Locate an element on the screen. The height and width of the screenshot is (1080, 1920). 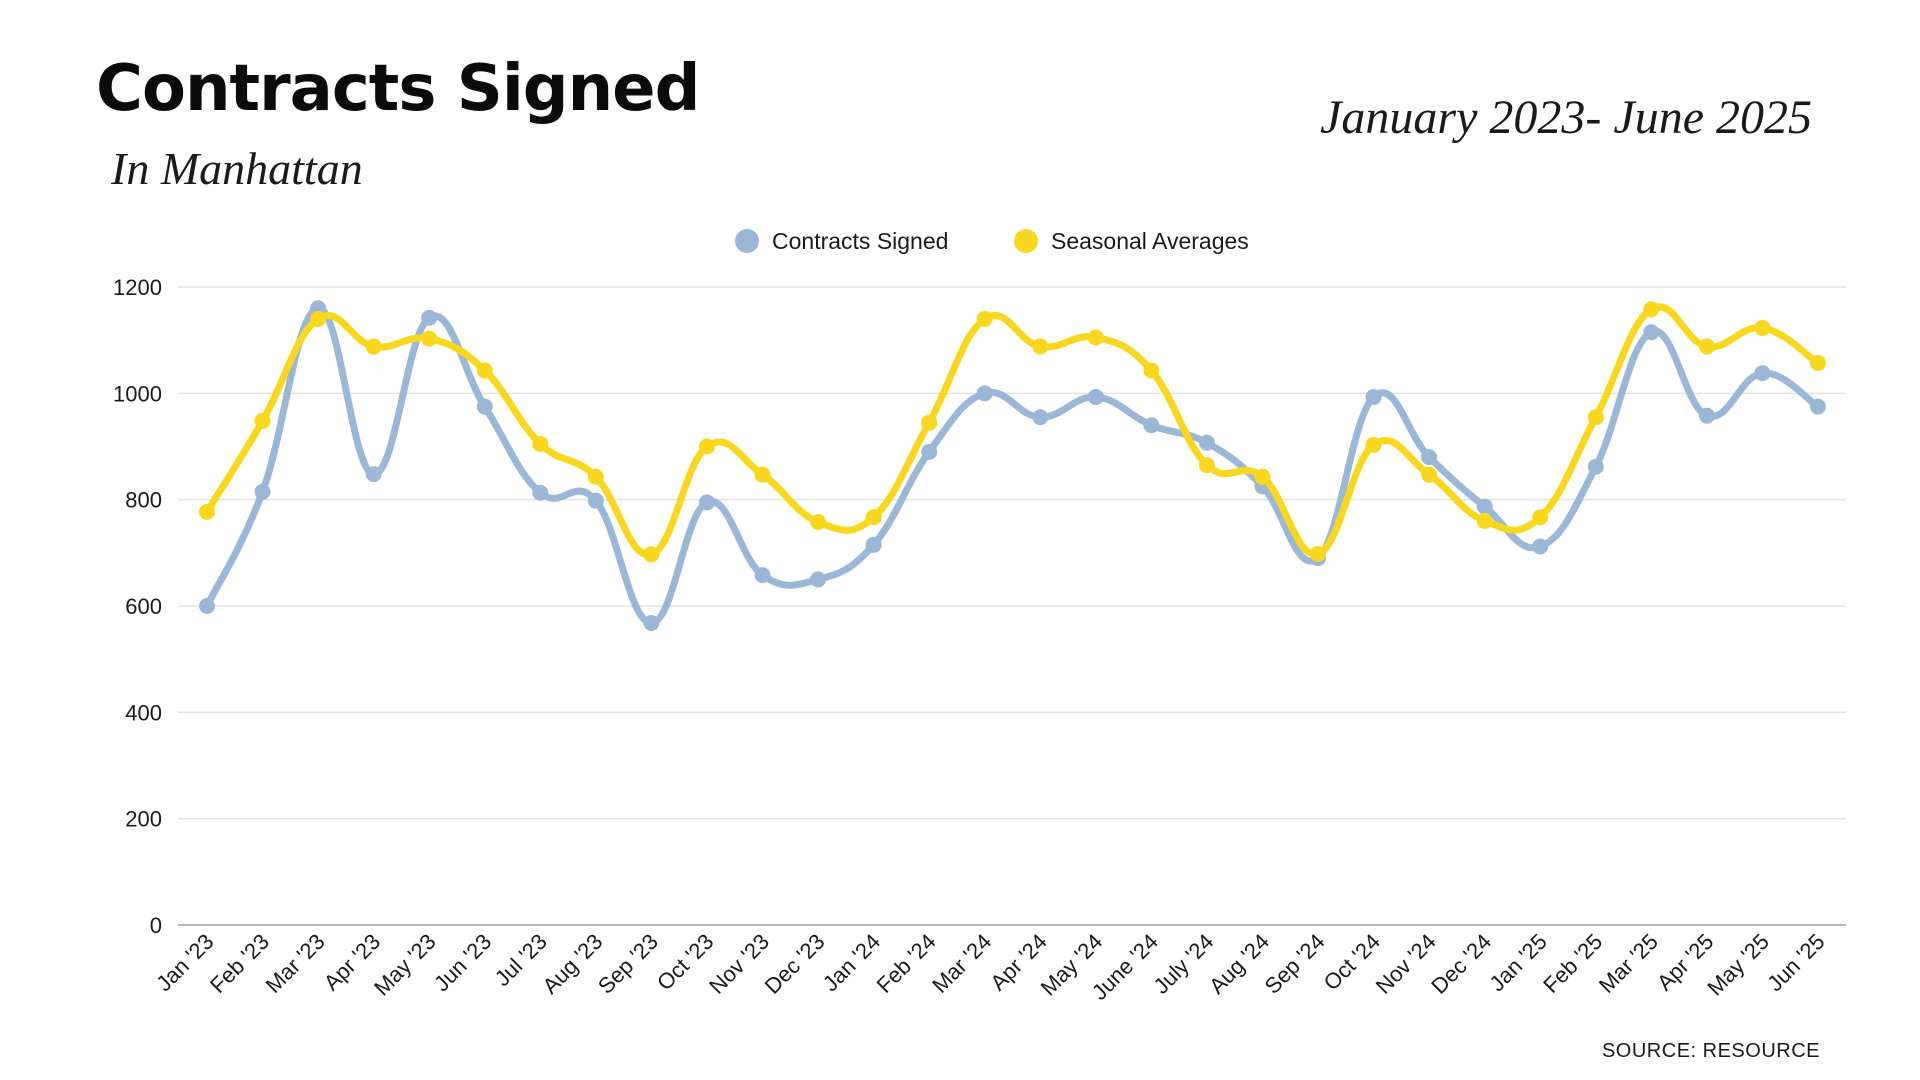
x-tick-label: May '23 is located at coordinates (405, 965).